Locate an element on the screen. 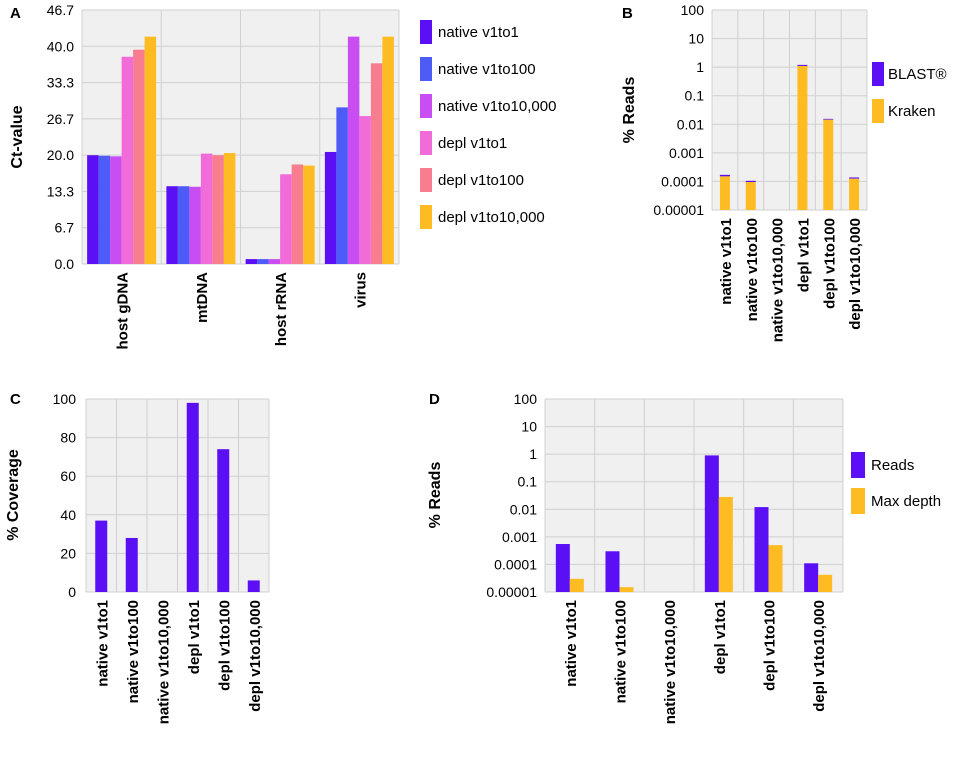  bar-depl-v1to100-host-rrna is located at coordinates (297, 214).